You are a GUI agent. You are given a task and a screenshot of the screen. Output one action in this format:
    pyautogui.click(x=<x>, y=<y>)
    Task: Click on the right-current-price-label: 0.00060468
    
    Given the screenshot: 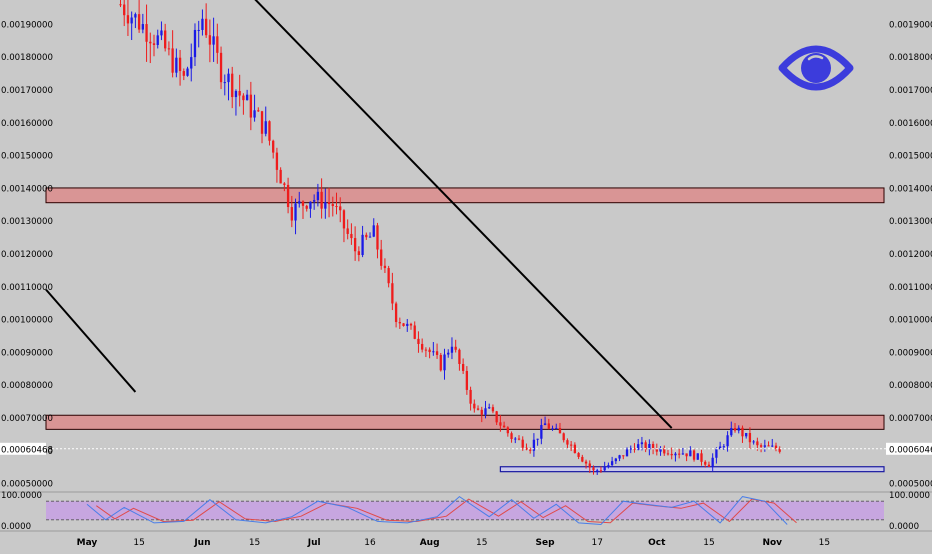 What is the action you would take?
    pyautogui.click(x=910, y=450)
    